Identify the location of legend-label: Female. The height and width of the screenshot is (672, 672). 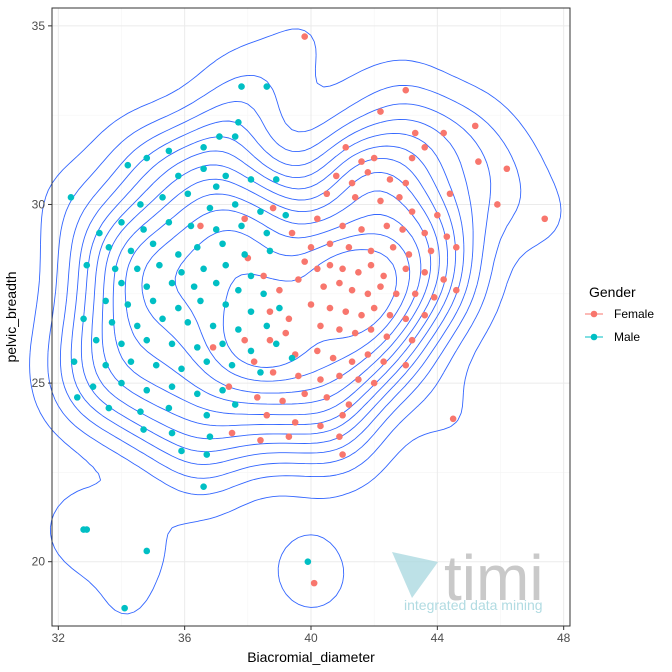
(634, 314).